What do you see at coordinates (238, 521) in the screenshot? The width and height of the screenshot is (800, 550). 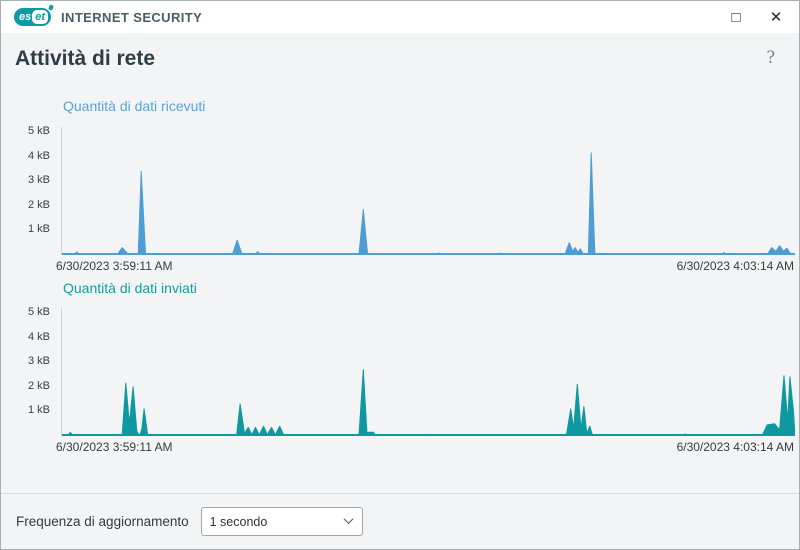 I see `refresh-rate-value: 1 secondo` at bounding box center [238, 521].